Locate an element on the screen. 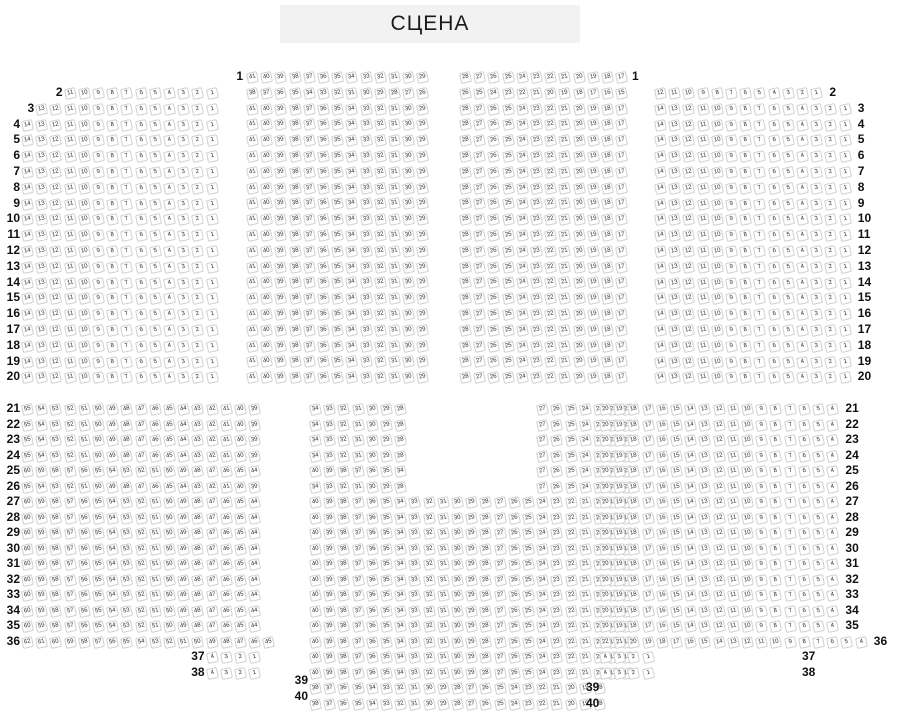  seat: 19 is located at coordinates (593, 109).